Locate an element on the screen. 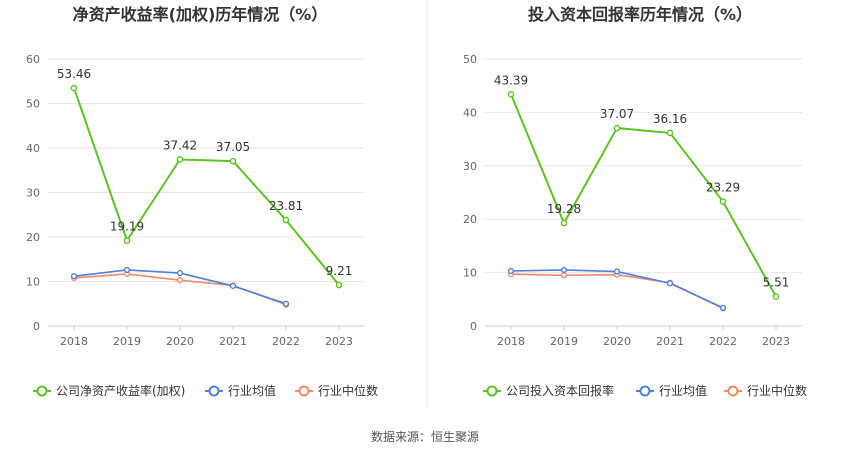 The width and height of the screenshot is (850, 458). legend-label: 公司净资产收益率(加权) is located at coordinates (120, 390).